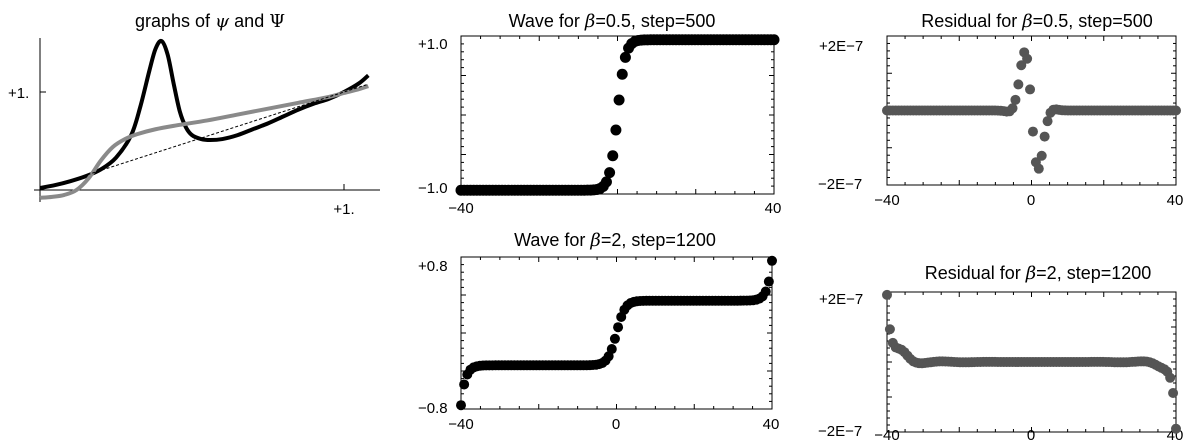 This screenshot has width=1201, height=442. I want to click on res2-points, so click(1031, 361).